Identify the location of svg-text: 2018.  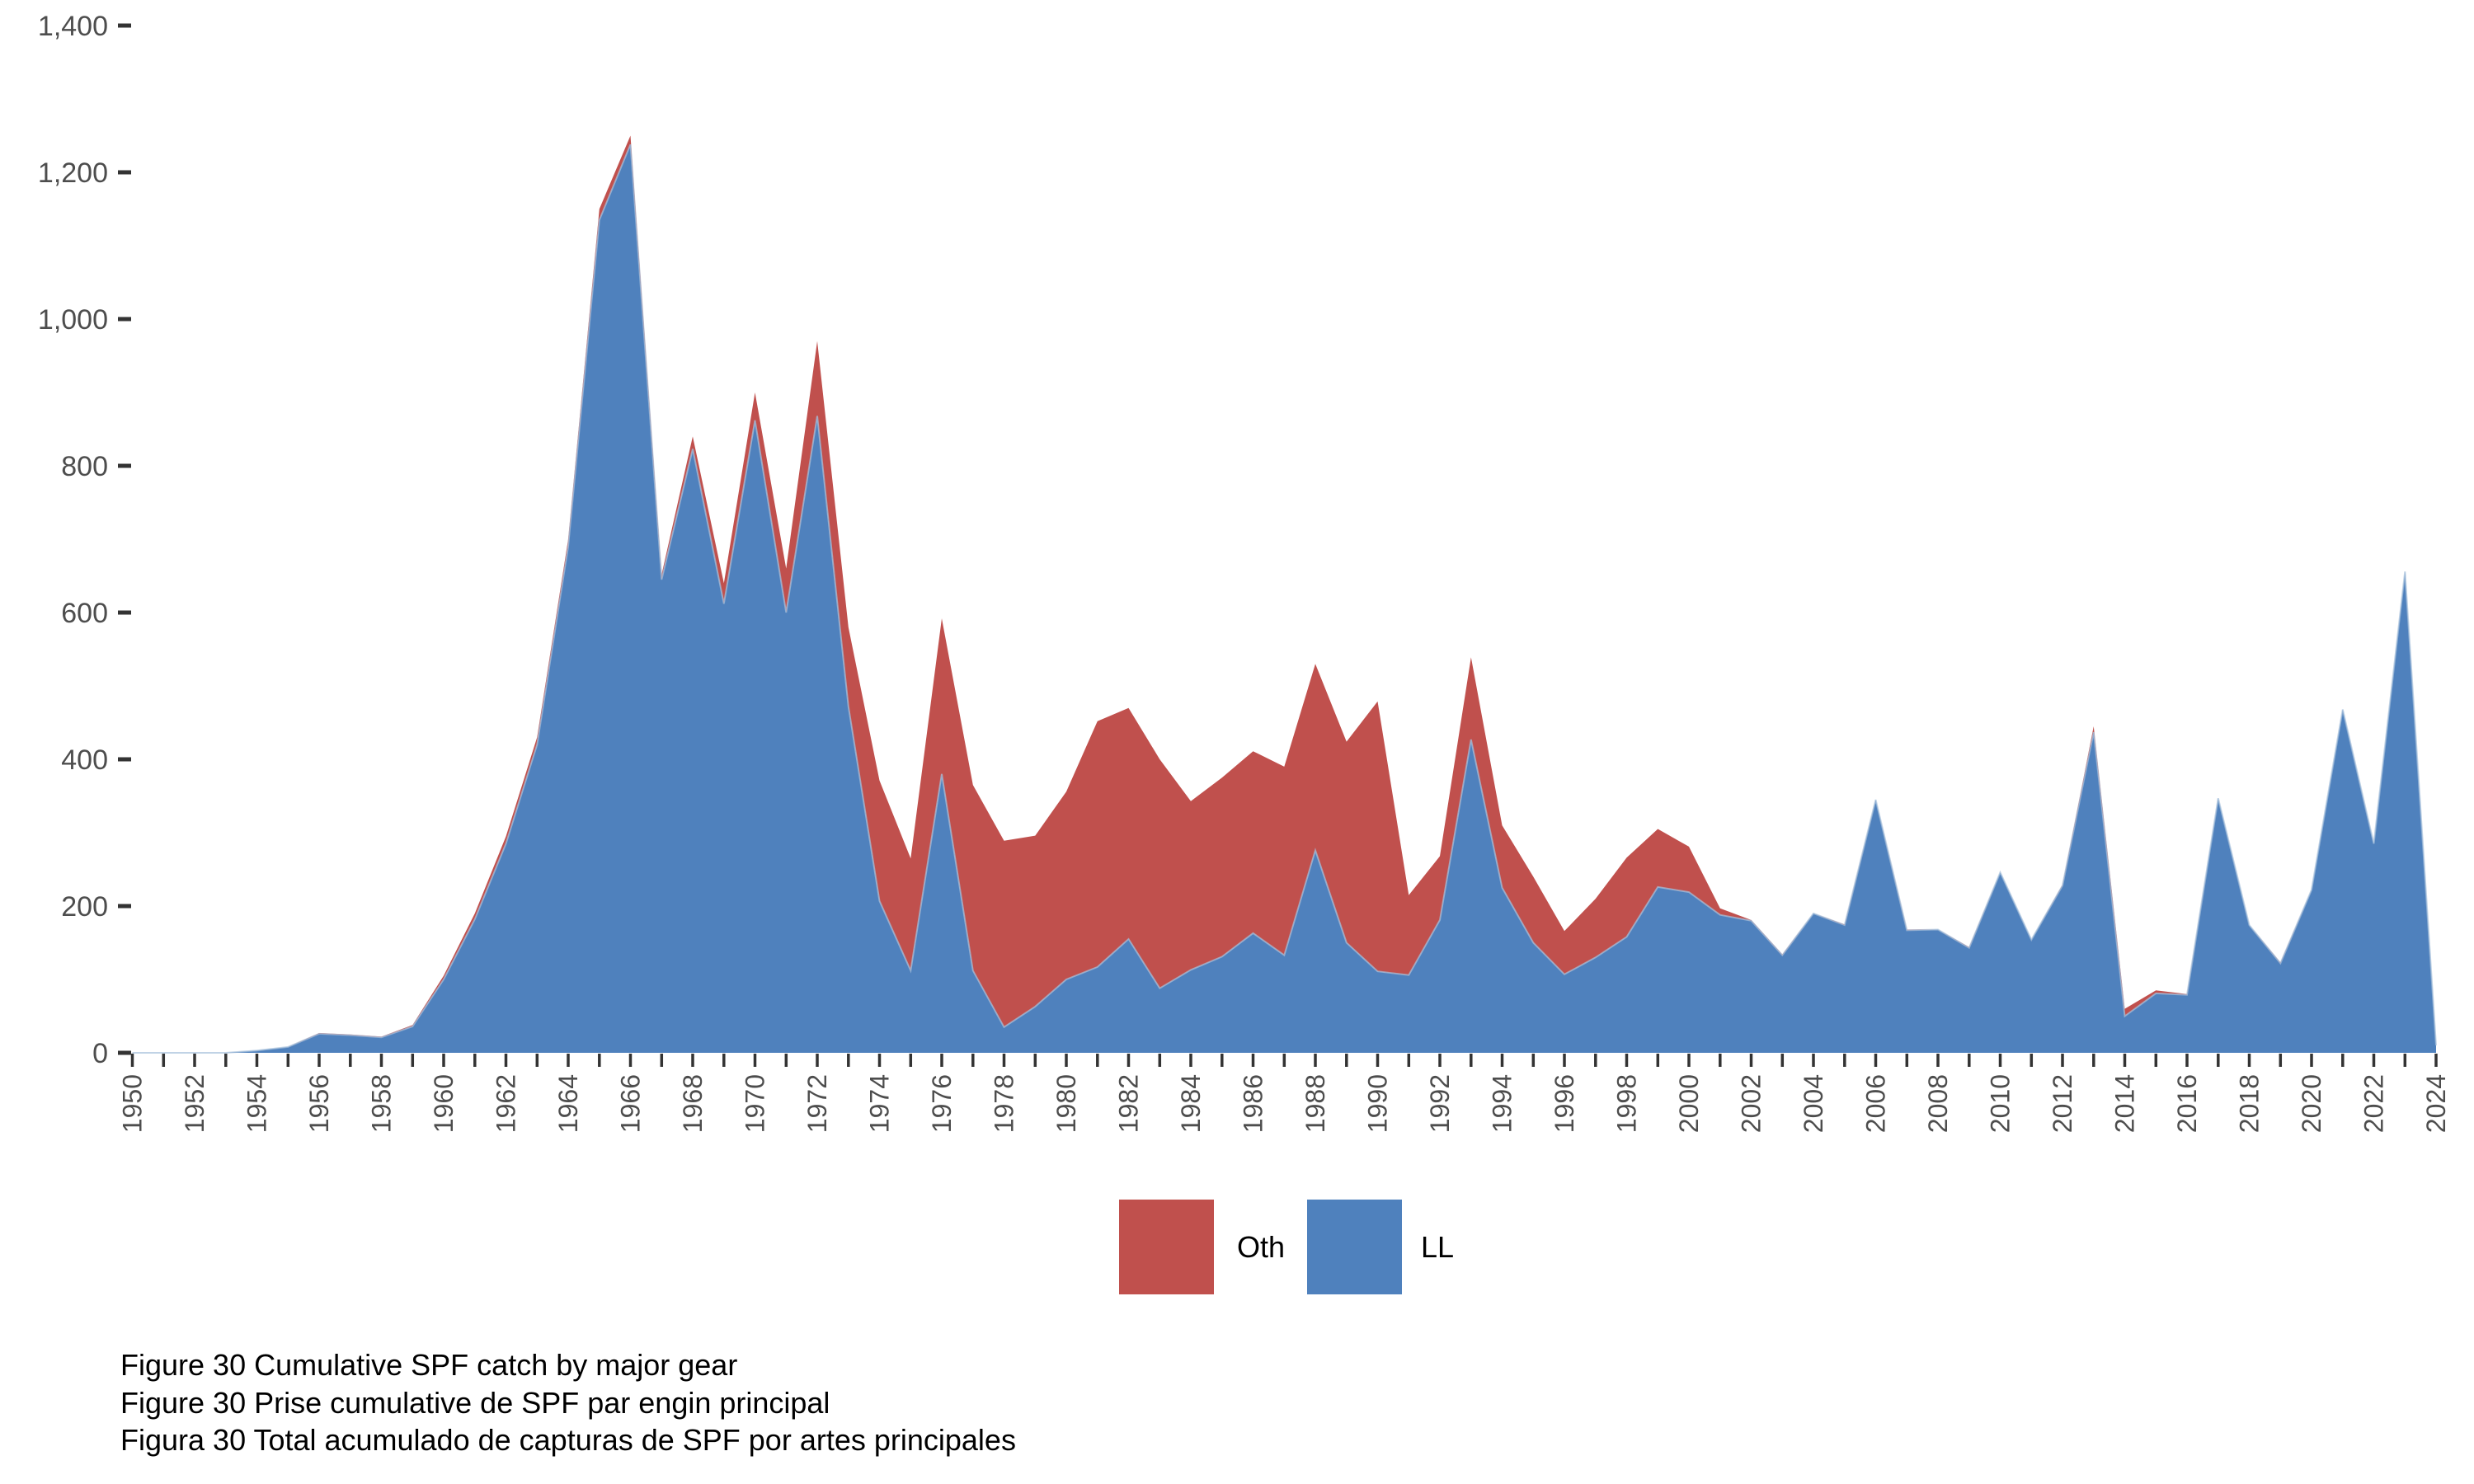
(2250, 1103).